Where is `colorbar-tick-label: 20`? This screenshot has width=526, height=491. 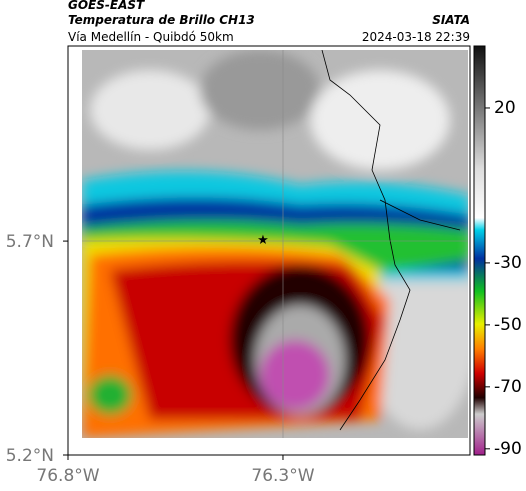 colorbar-tick-label: 20 is located at coordinates (505, 108).